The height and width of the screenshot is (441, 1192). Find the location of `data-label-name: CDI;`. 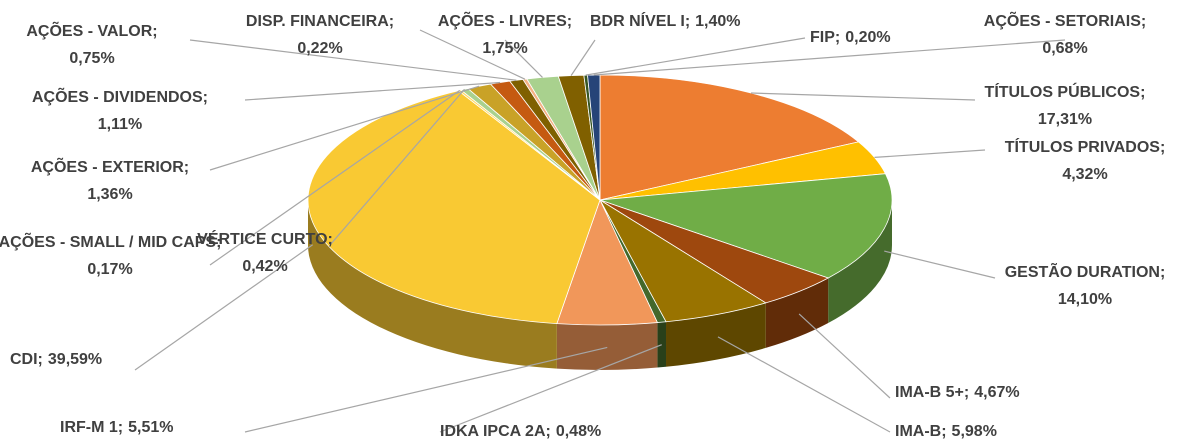

data-label-name: CDI; is located at coordinates (26, 359).